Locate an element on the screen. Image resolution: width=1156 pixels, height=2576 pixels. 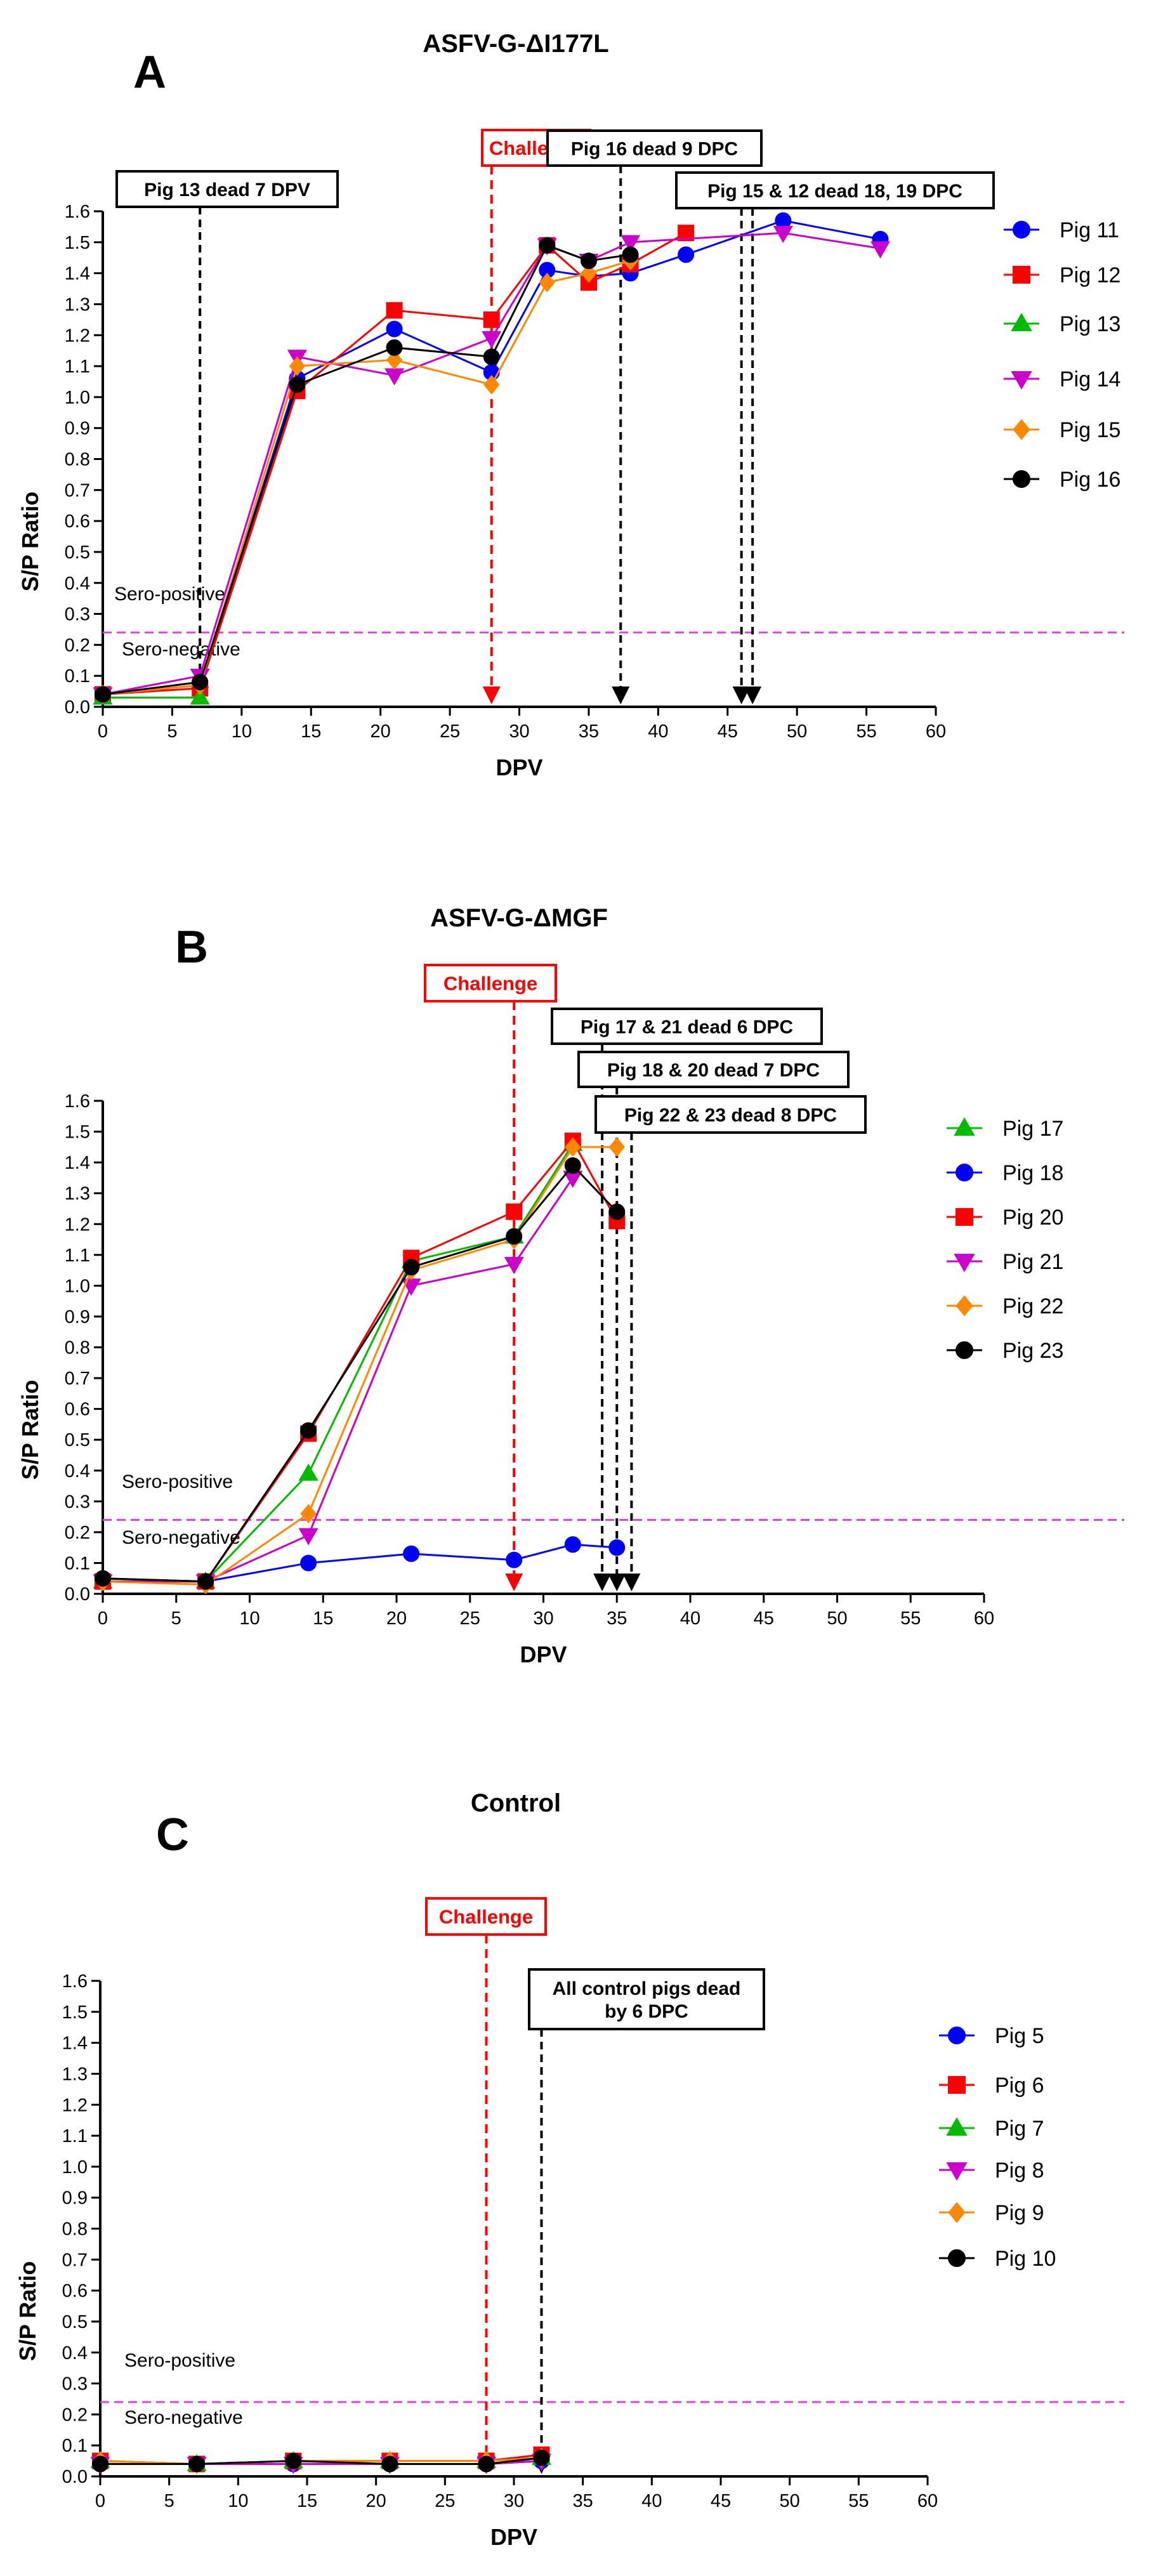
x-tick-label: 0 is located at coordinates (103, 731).